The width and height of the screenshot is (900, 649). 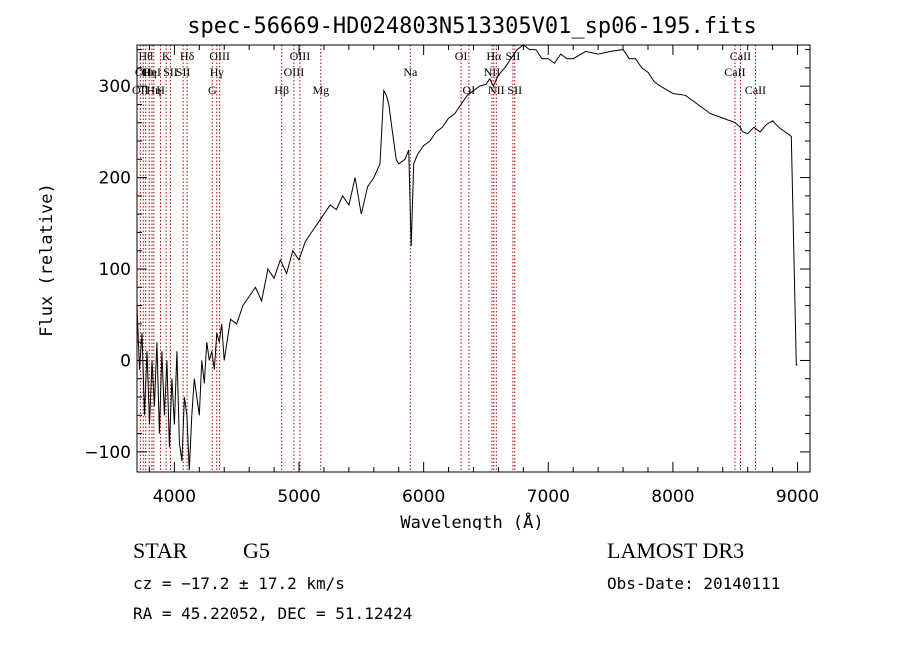 What do you see at coordinates (281, 90) in the screenshot?
I see `line-label-14: Hβ` at bounding box center [281, 90].